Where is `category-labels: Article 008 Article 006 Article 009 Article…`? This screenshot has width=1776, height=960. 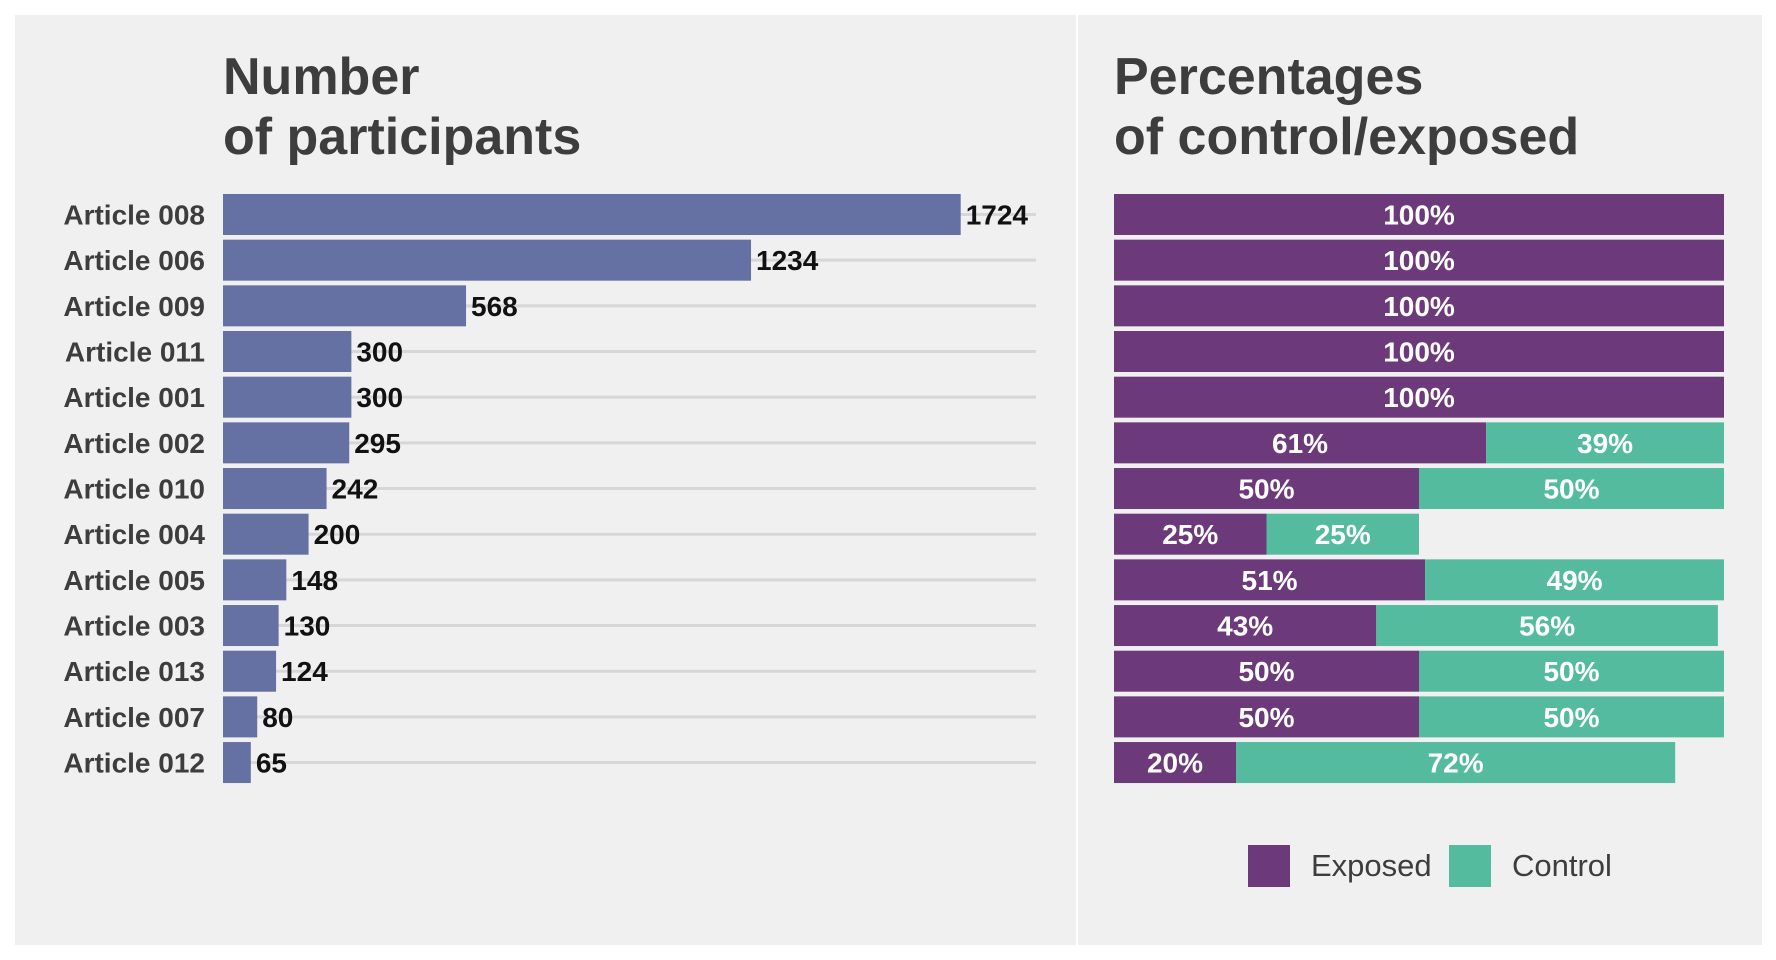 category-labels: Article 008 Article 006 Article 009 Article… is located at coordinates (134, 489).